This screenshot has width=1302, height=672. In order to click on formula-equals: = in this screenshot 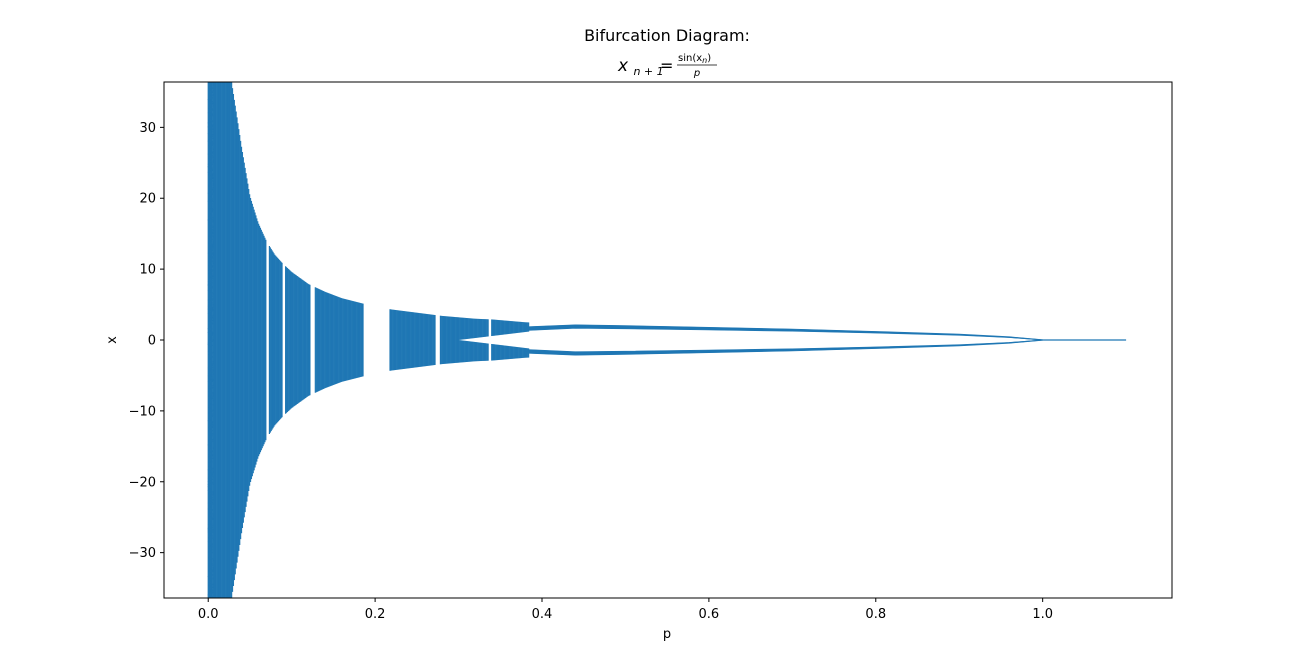, I will do `click(666, 65)`.